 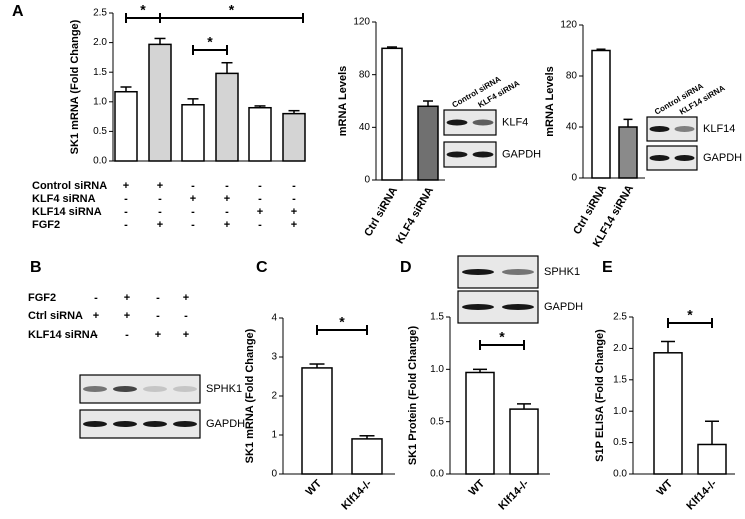 I want to click on panel-letter: C, so click(x=262, y=267).